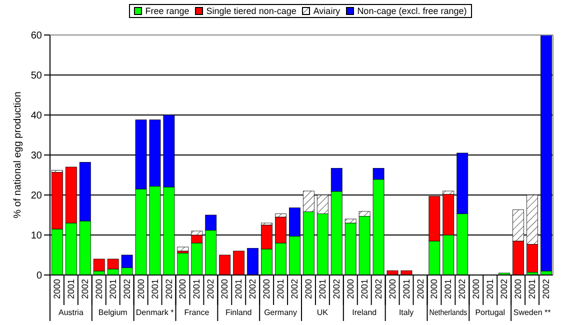 The width and height of the screenshot is (561, 325). I want to click on text: France, so click(197, 312).